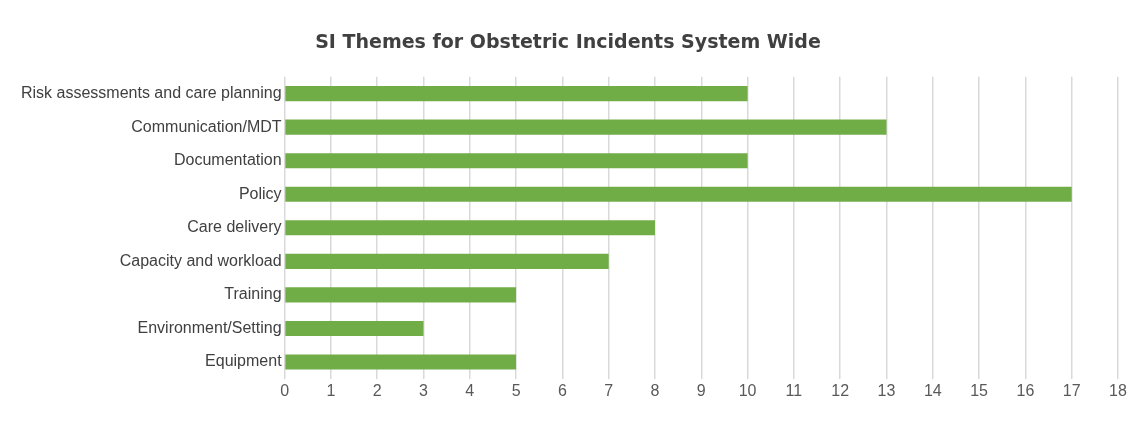  I want to click on x-tick-label: 3, so click(424, 390).